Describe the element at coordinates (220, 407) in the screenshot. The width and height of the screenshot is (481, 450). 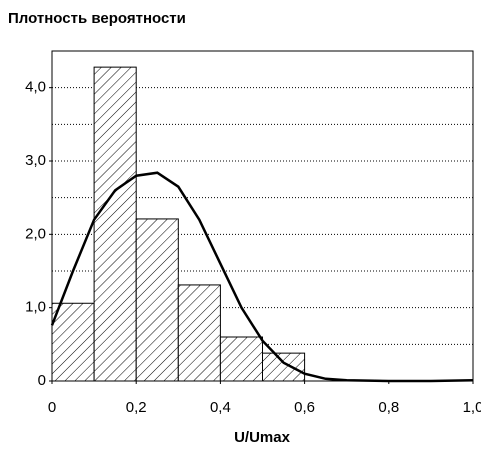
I see `x-tick-label: 0,4` at that location.